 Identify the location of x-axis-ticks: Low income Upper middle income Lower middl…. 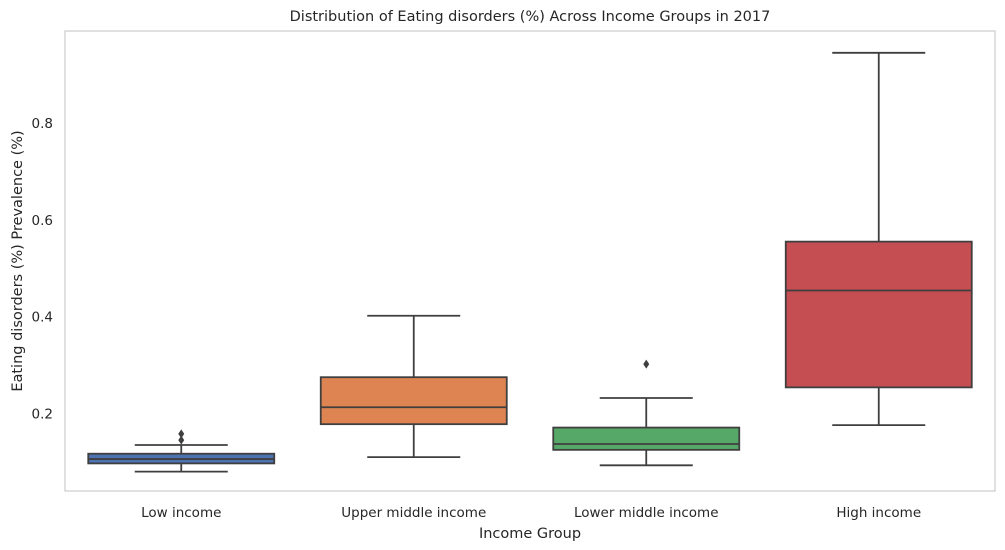
(531, 513).